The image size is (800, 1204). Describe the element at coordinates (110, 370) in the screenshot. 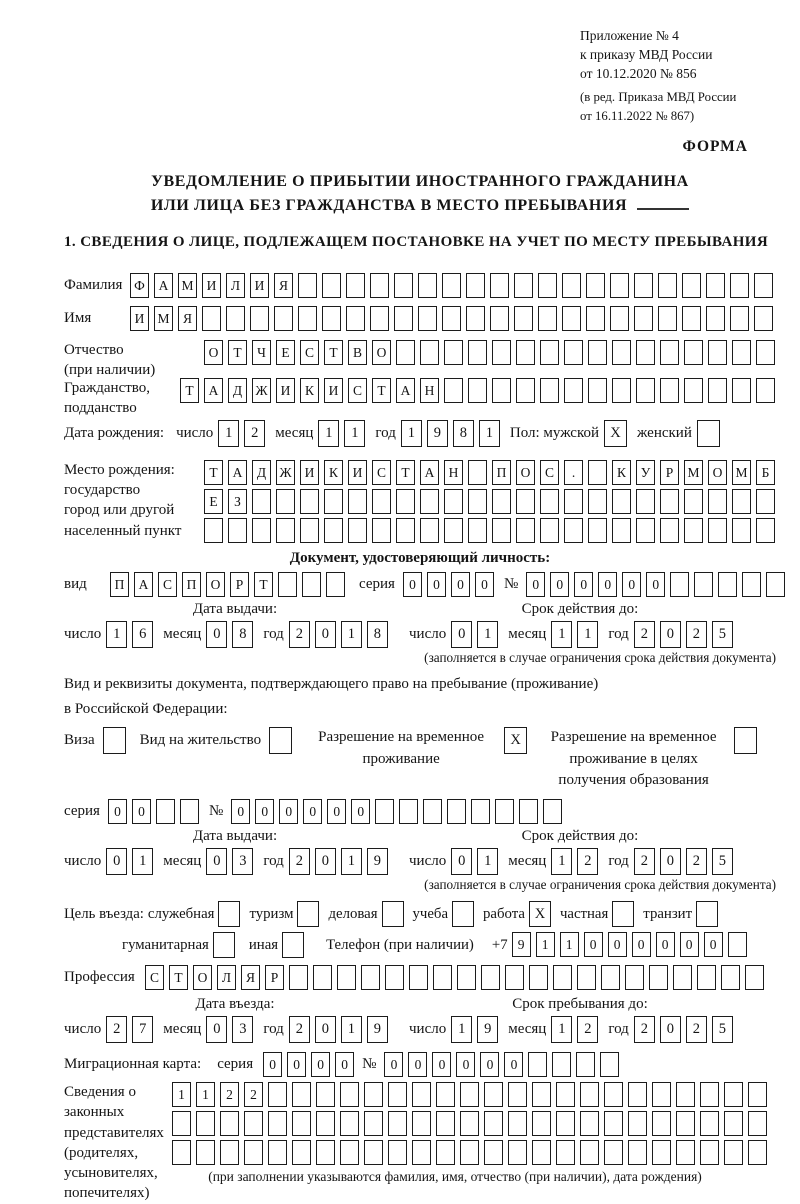

I see `patronymic-label-line2: (при наличии)` at that location.